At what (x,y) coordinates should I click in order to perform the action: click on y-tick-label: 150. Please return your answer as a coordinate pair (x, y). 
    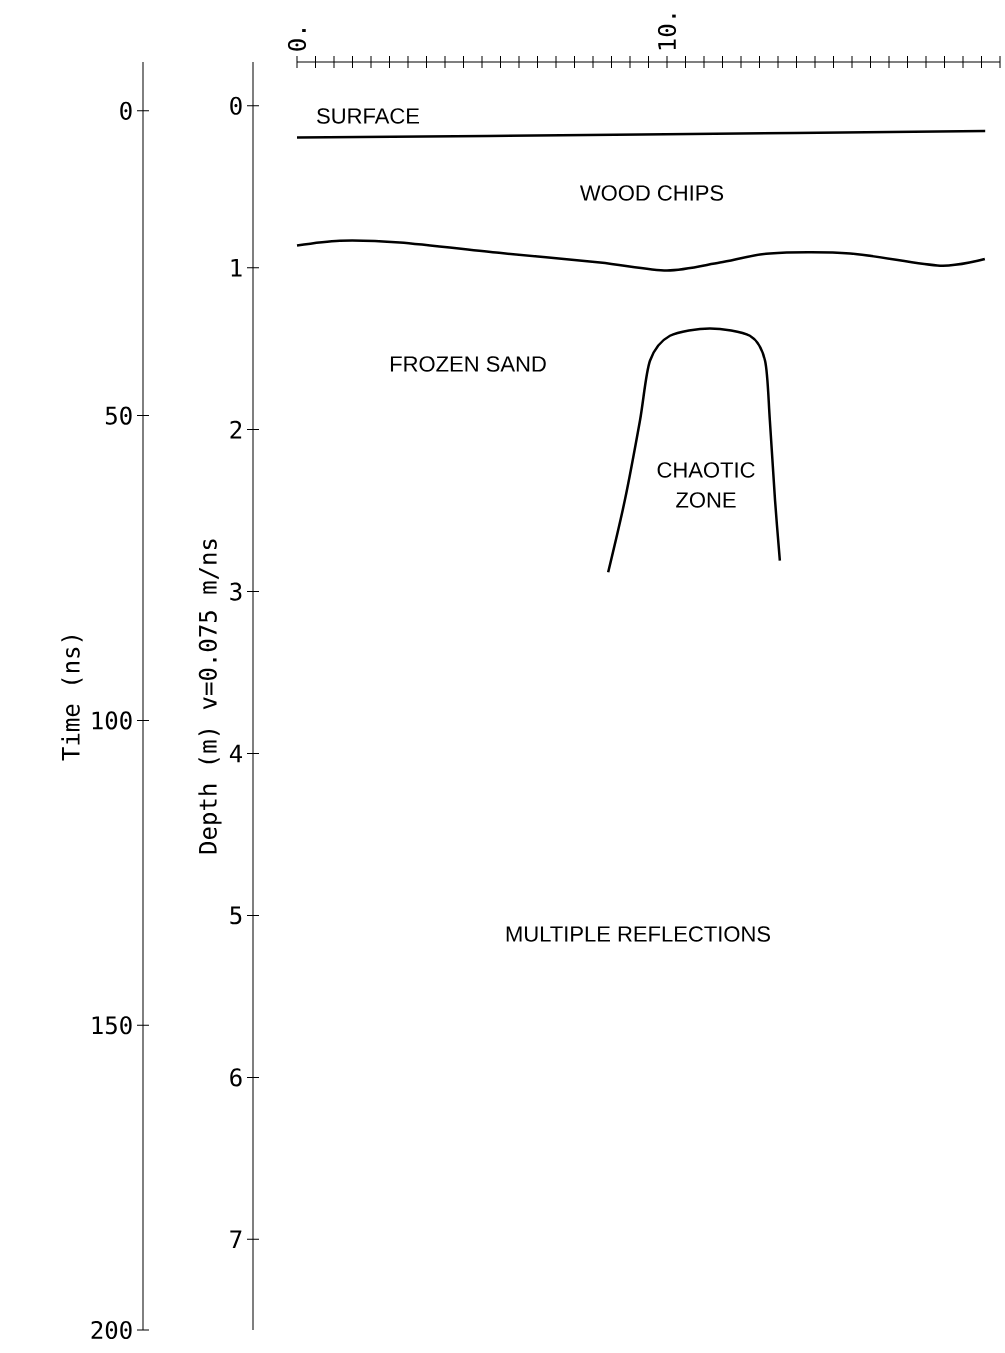
    Looking at the image, I should click on (112, 1025).